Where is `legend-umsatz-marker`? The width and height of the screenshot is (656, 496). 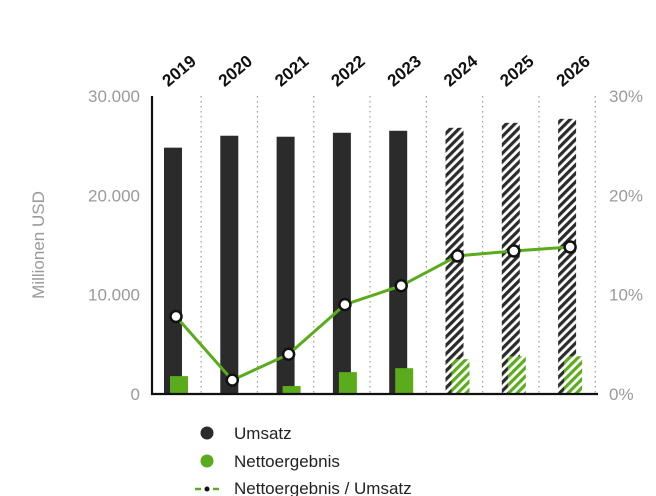 legend-umsatz-marker is located at coordinates (207, 433).